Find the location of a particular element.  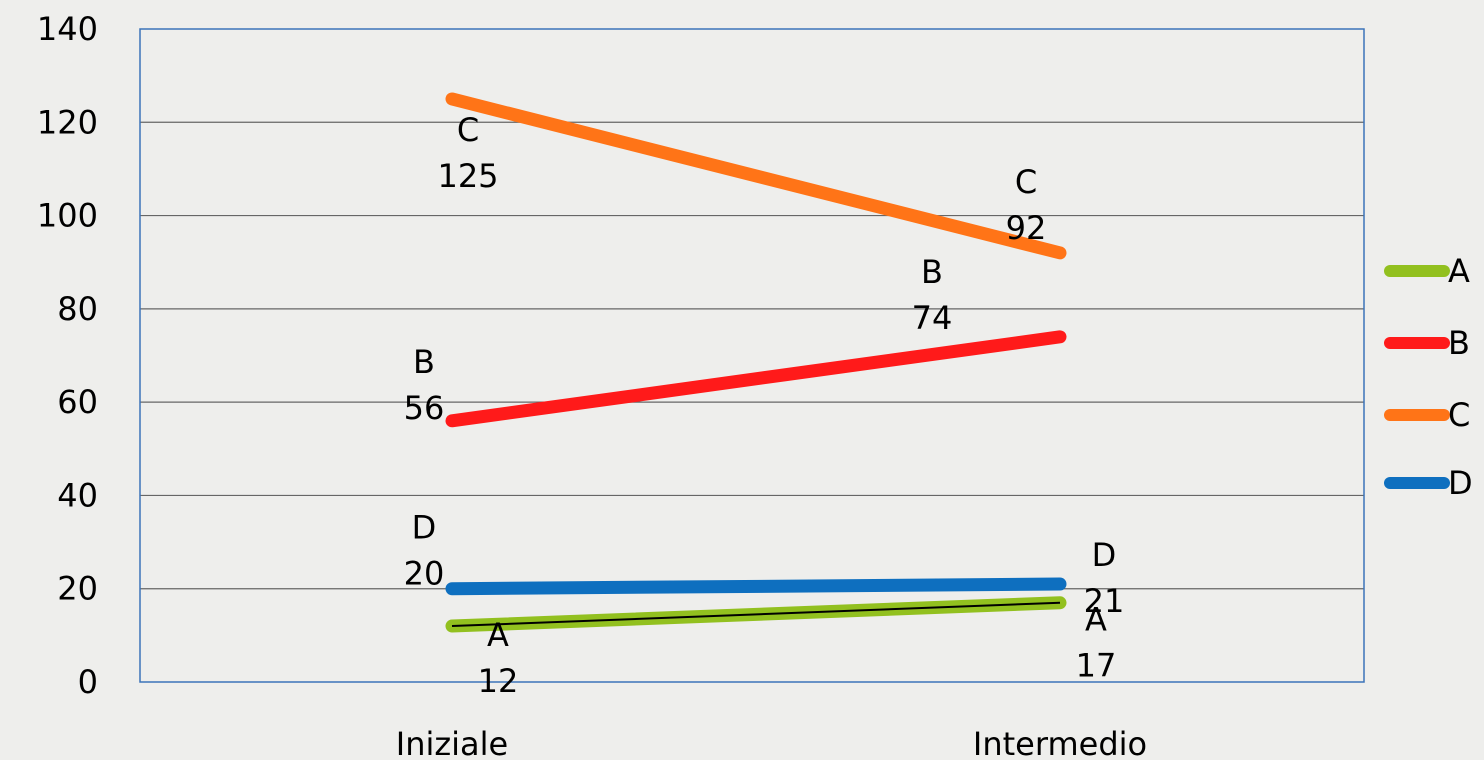

x-tick-label: Intermedio is located at coordinates (1060, 742).